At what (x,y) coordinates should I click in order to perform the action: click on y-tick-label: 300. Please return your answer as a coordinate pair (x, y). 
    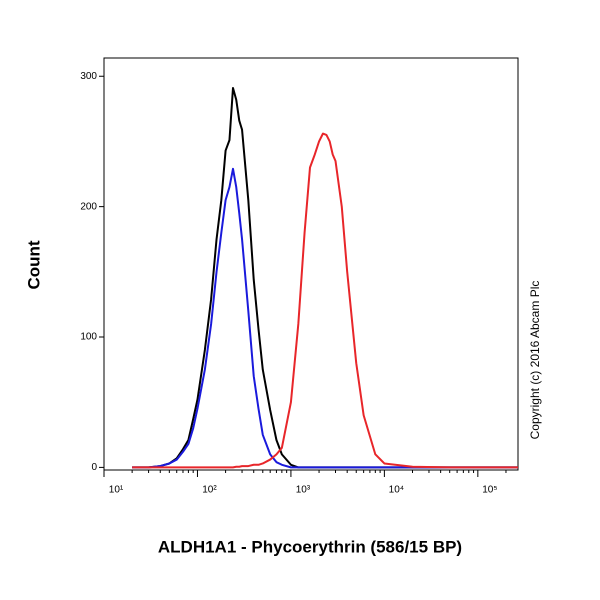
    Looking at the image, I should click on (88, 76).